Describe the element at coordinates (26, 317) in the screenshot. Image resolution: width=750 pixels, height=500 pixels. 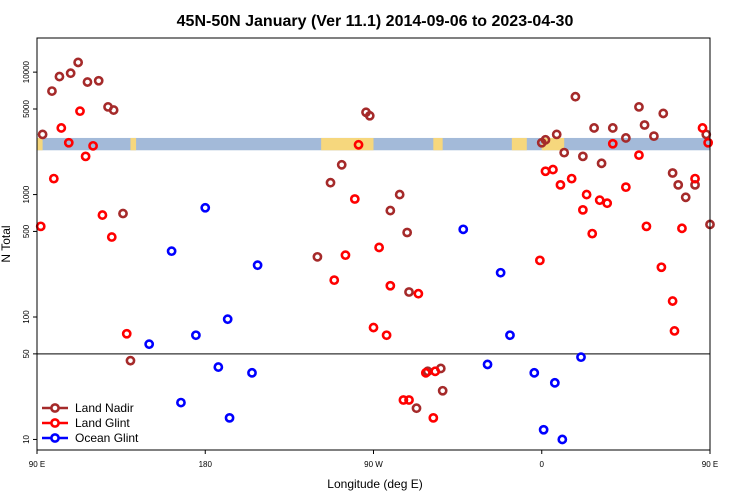
I see `y-tick-label: 100` at that location.